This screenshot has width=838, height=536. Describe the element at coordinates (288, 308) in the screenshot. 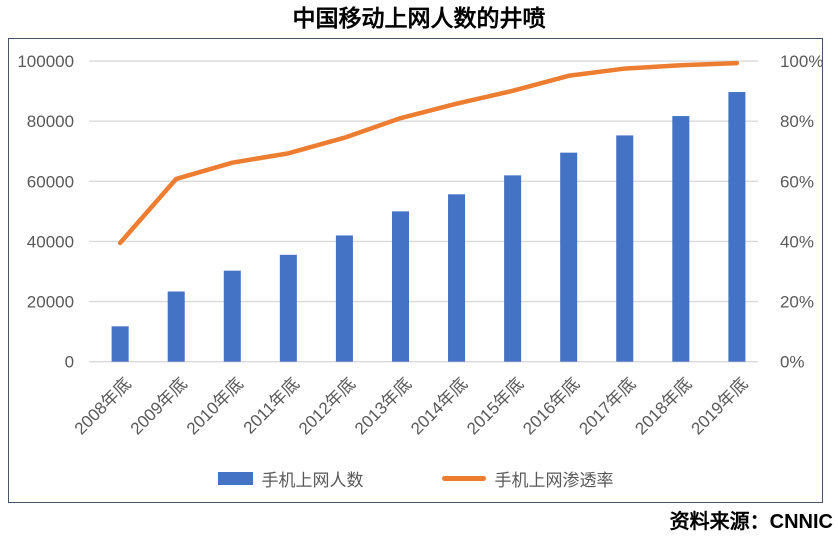

I see `bar-2011年底` at that location.